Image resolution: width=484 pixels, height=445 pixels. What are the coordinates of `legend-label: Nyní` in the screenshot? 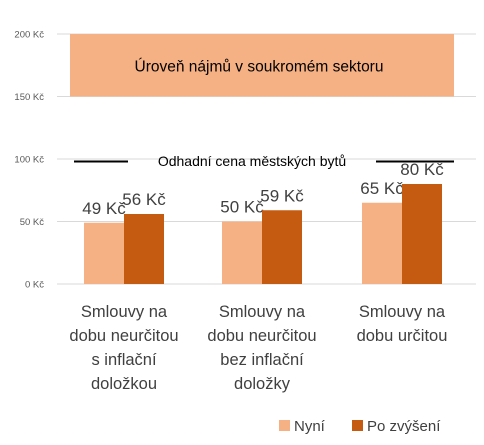 It's located at (310, 426).